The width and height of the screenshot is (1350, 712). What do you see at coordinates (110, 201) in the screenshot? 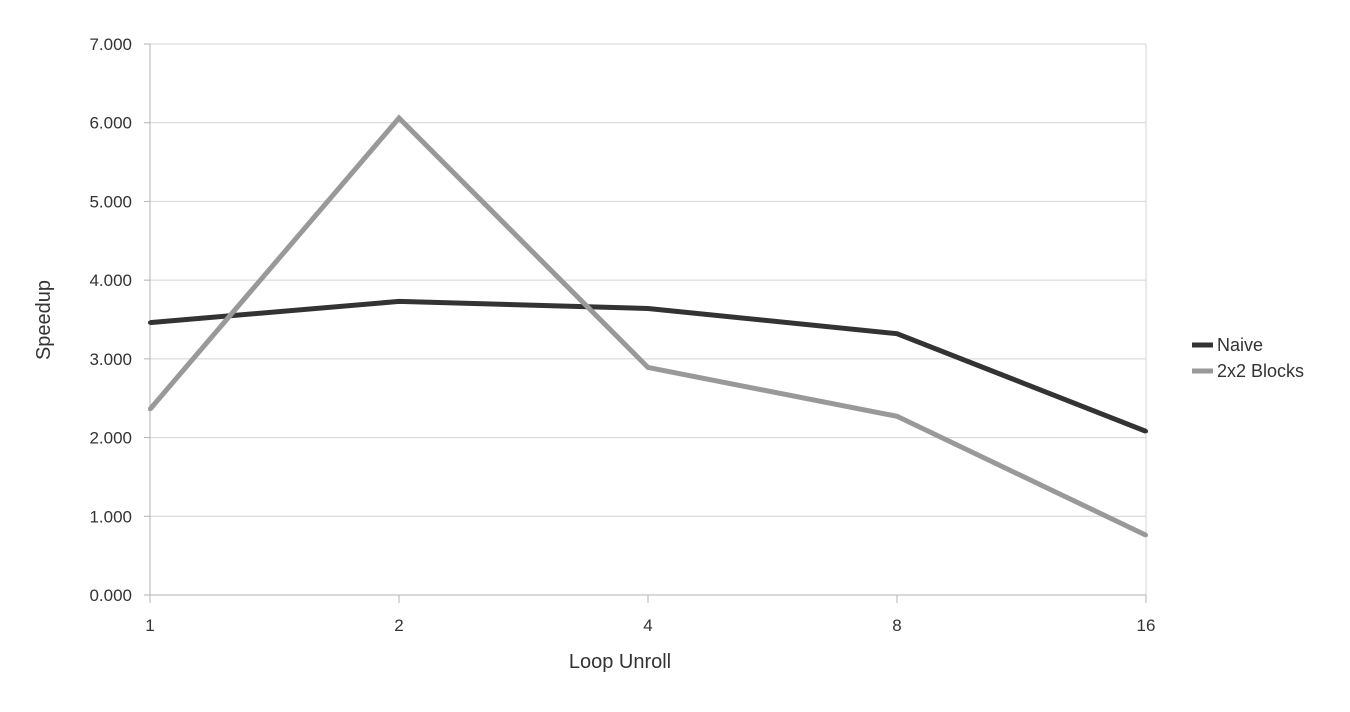
I see `y-tick-label: 5.000` at bounding box center [110, 201].